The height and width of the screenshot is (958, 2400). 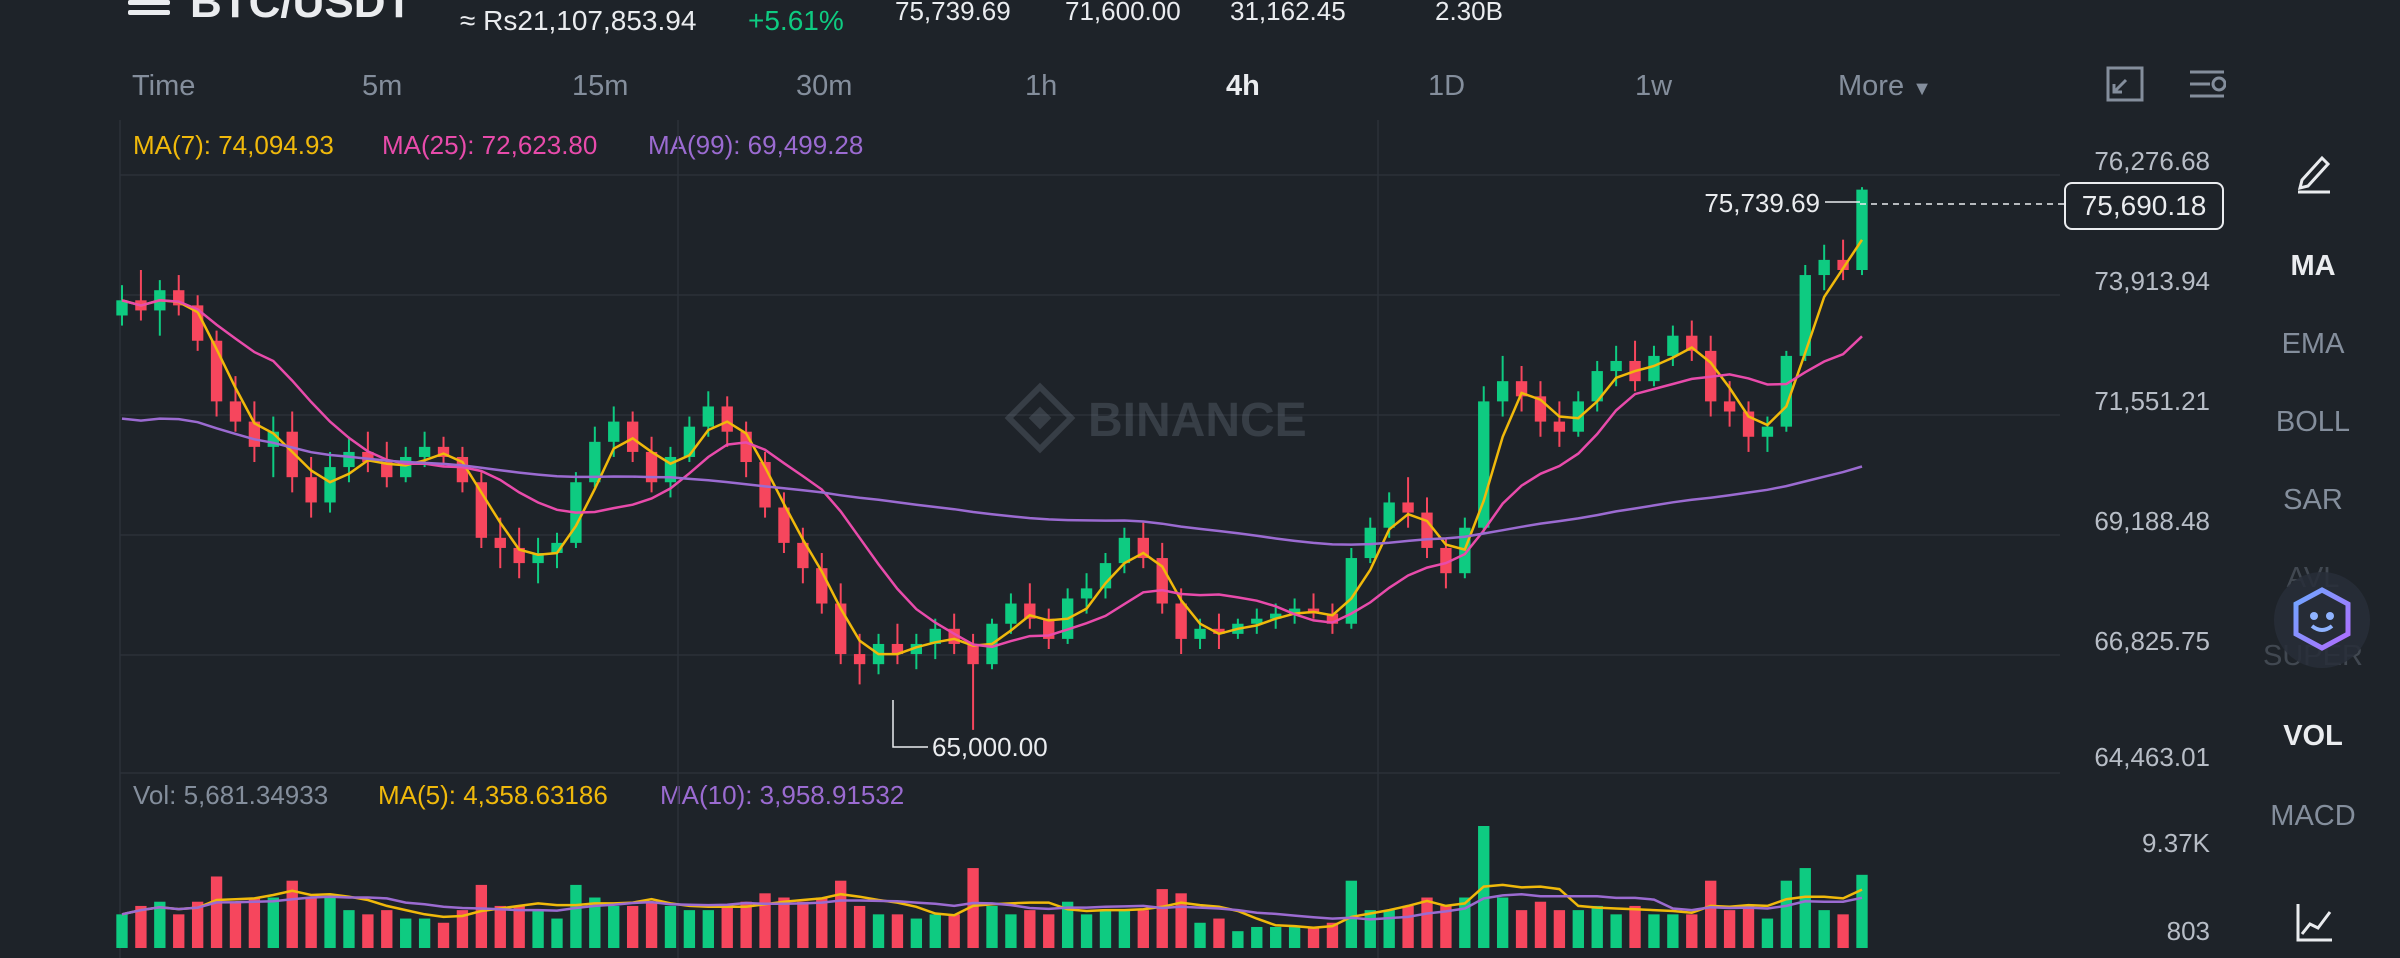 I want to click on tab-more: More ▼, so click(x=1885, y=86).